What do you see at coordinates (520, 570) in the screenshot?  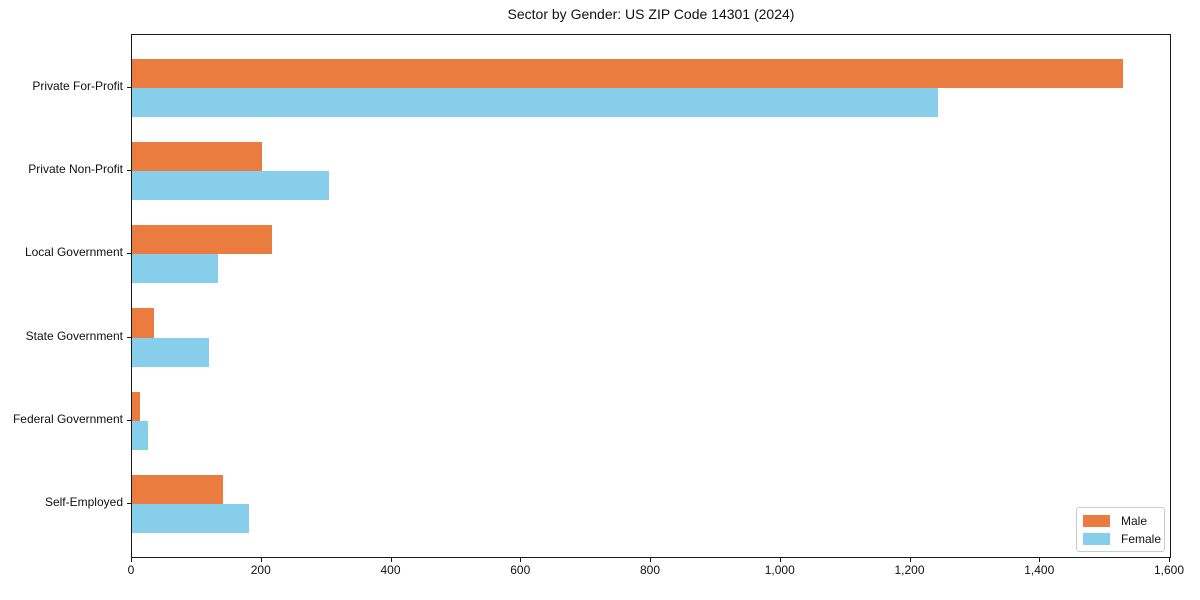 I see `x-axis-label: 600` at bounding box center [520, 570].